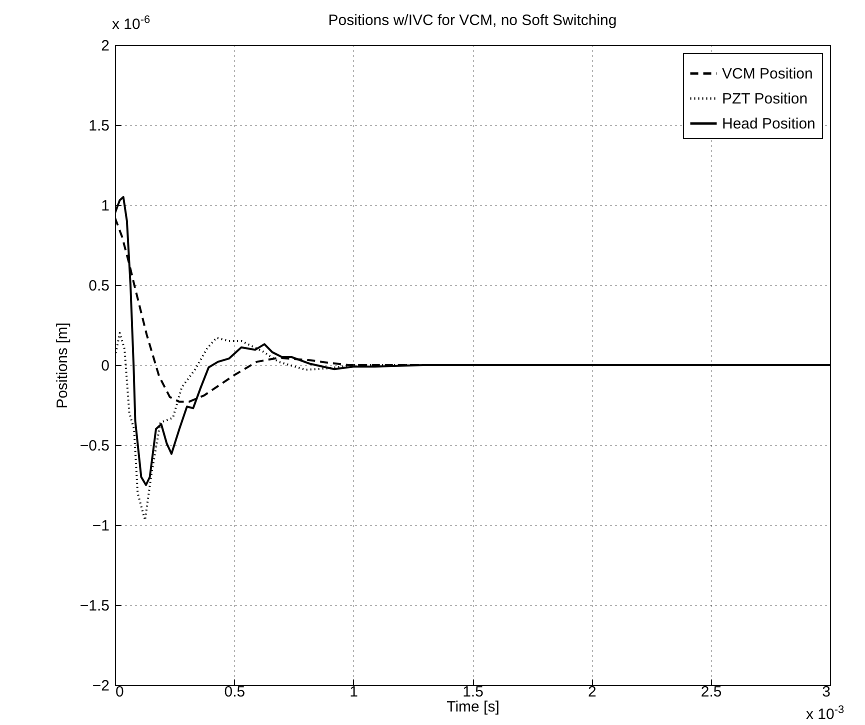 The width and height of the screenshot is (865, 725). What do you see at coordinates (765, 99) in the screenshot?
I see `legend-label: PZT Position` at bounding box center [765, 99].